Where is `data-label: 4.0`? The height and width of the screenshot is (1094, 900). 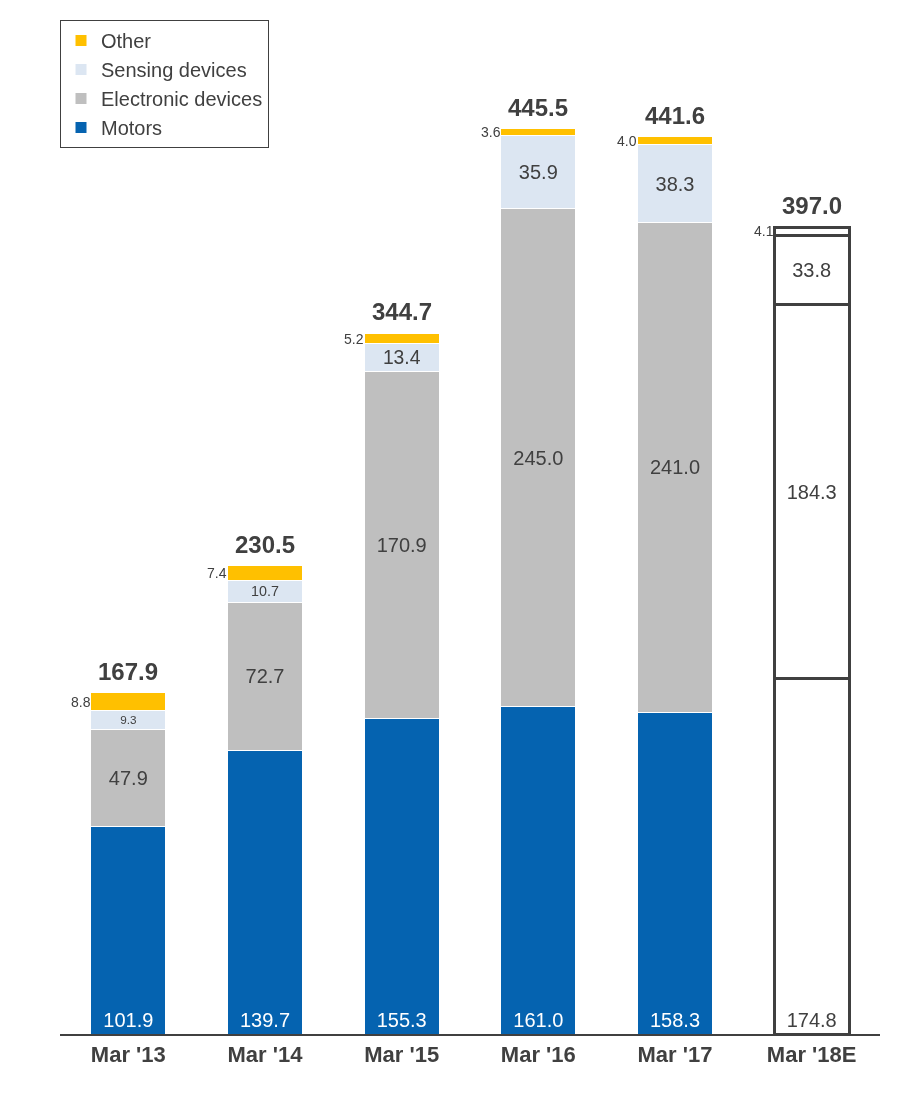
data-label: 4.0 is located at coordinates (627, 141).